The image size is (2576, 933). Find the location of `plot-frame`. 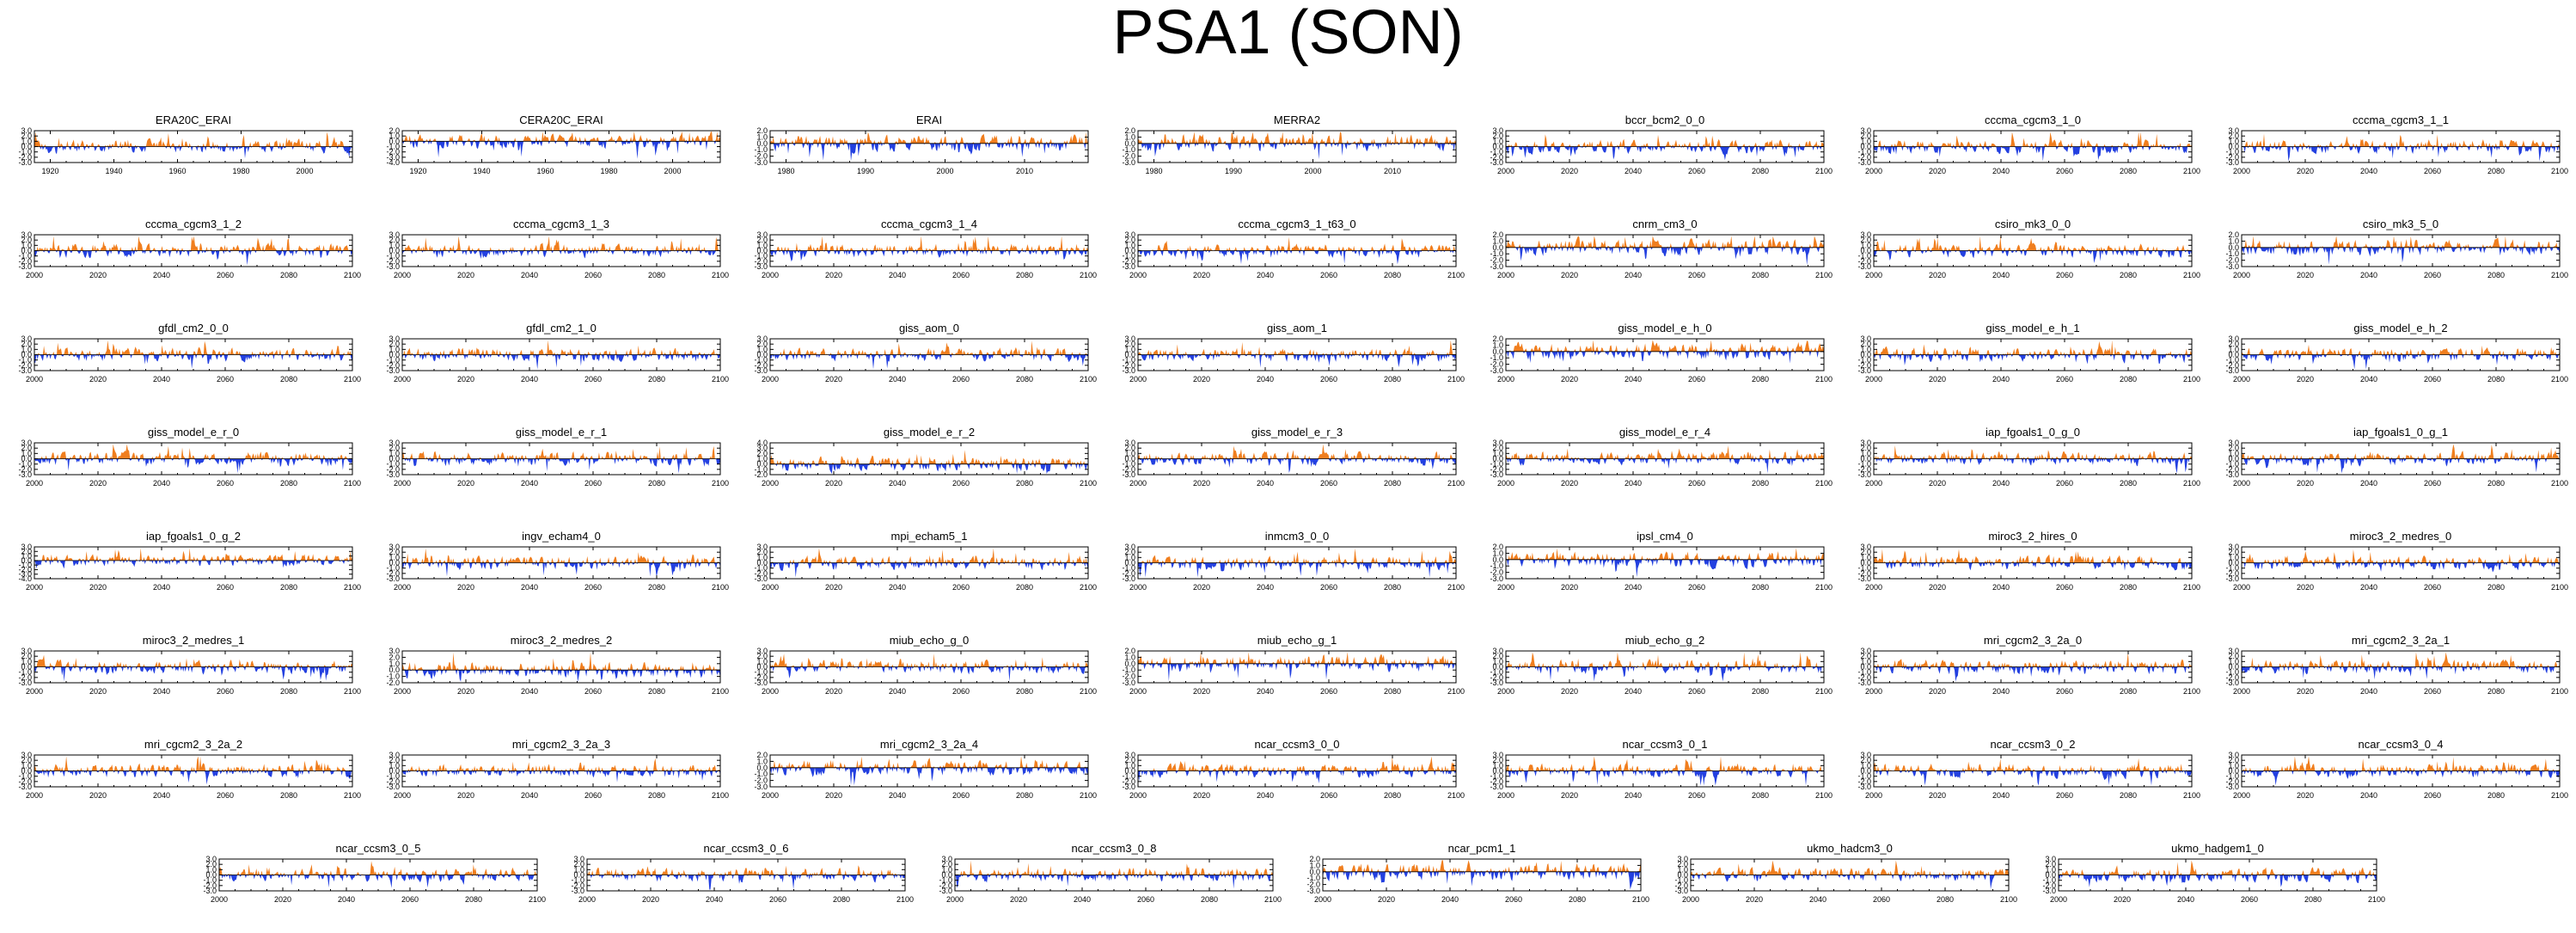

plot-frame is located at coordinates (2401, 250).